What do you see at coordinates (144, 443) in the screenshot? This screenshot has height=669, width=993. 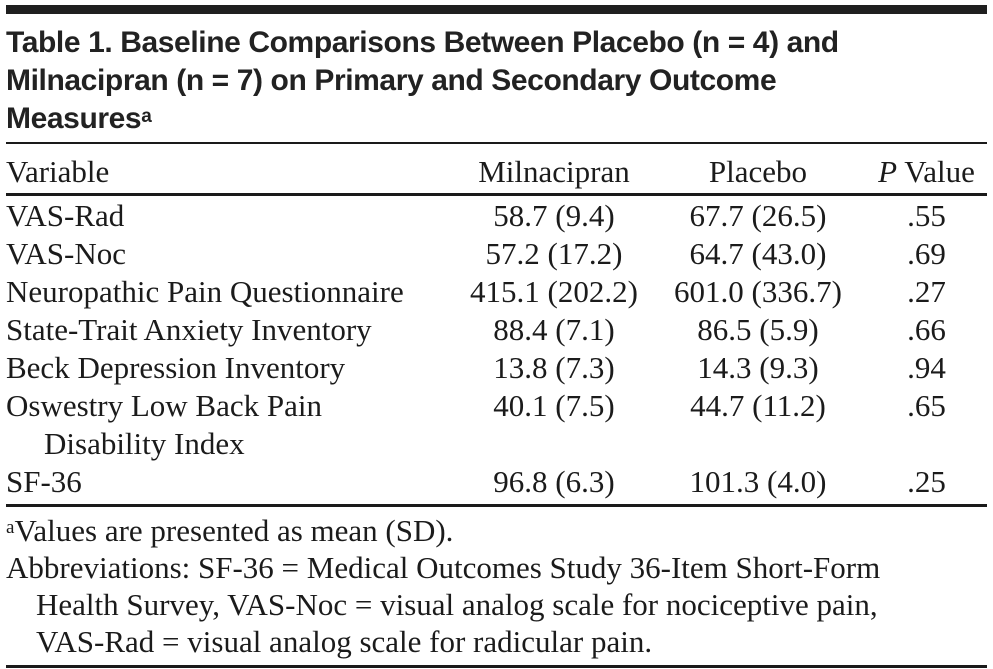 I see `variable-line2: Disability Index` at bounding box center [144, 443].